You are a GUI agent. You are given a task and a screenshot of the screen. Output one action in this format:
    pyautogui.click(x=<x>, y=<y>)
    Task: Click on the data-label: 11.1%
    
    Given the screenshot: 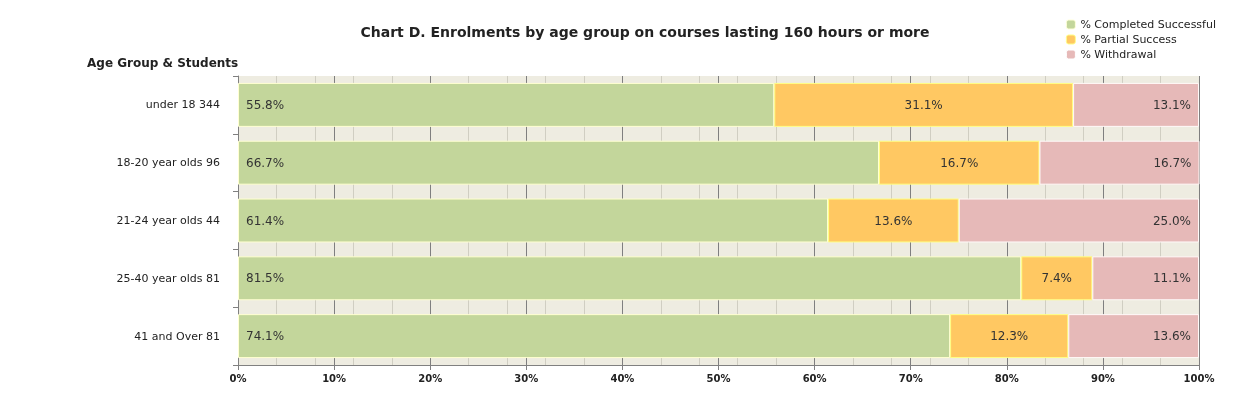 What is the action you would take?
    pyautogui.click(x=1171, y=278)
    